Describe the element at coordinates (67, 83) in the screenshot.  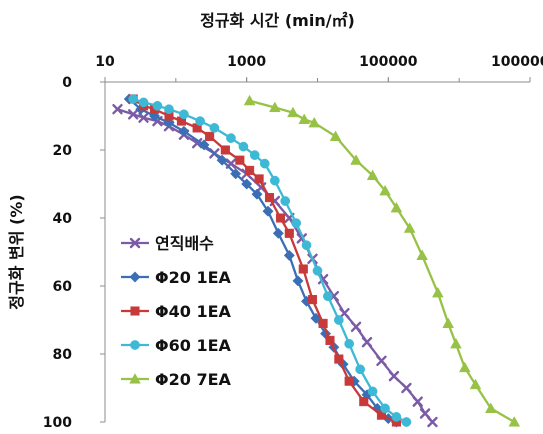
I see `y-tick-label: 0` at that location.